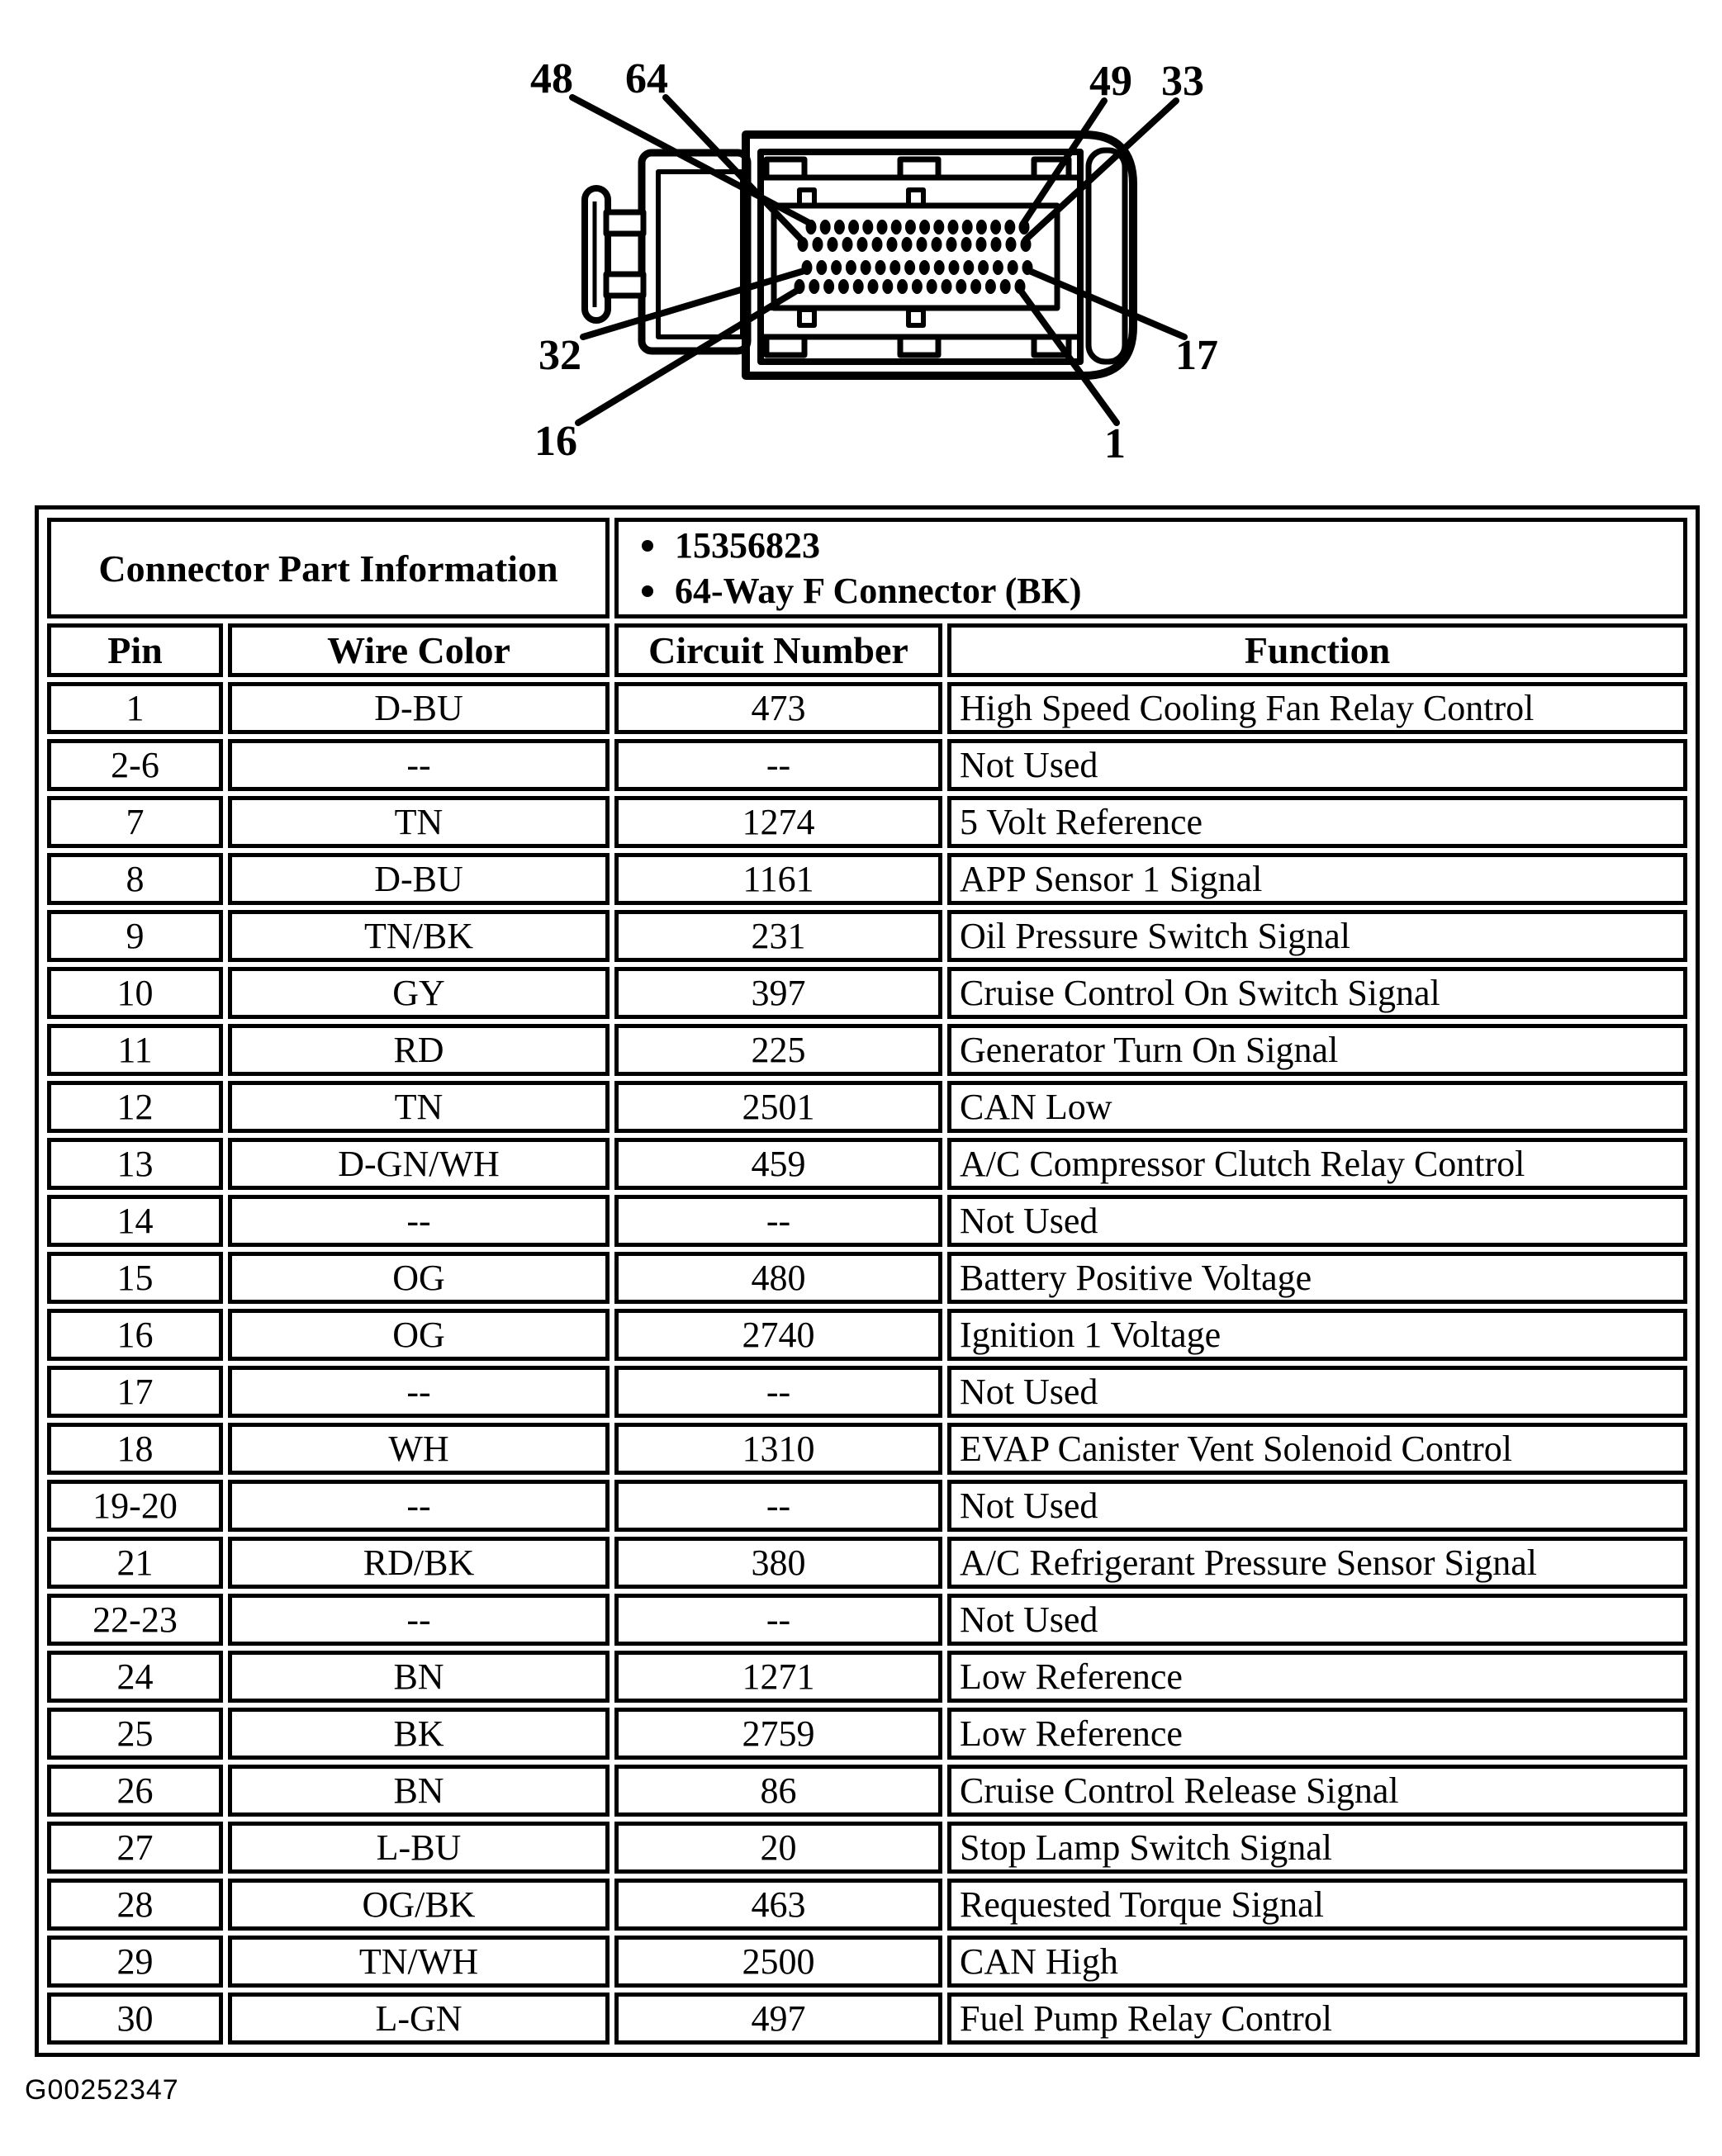 This screenshot has width=1722, height=2156. I want to click on pinout-row: 15 OG 480 Battery Positive Voltage, so click(867, 1278).